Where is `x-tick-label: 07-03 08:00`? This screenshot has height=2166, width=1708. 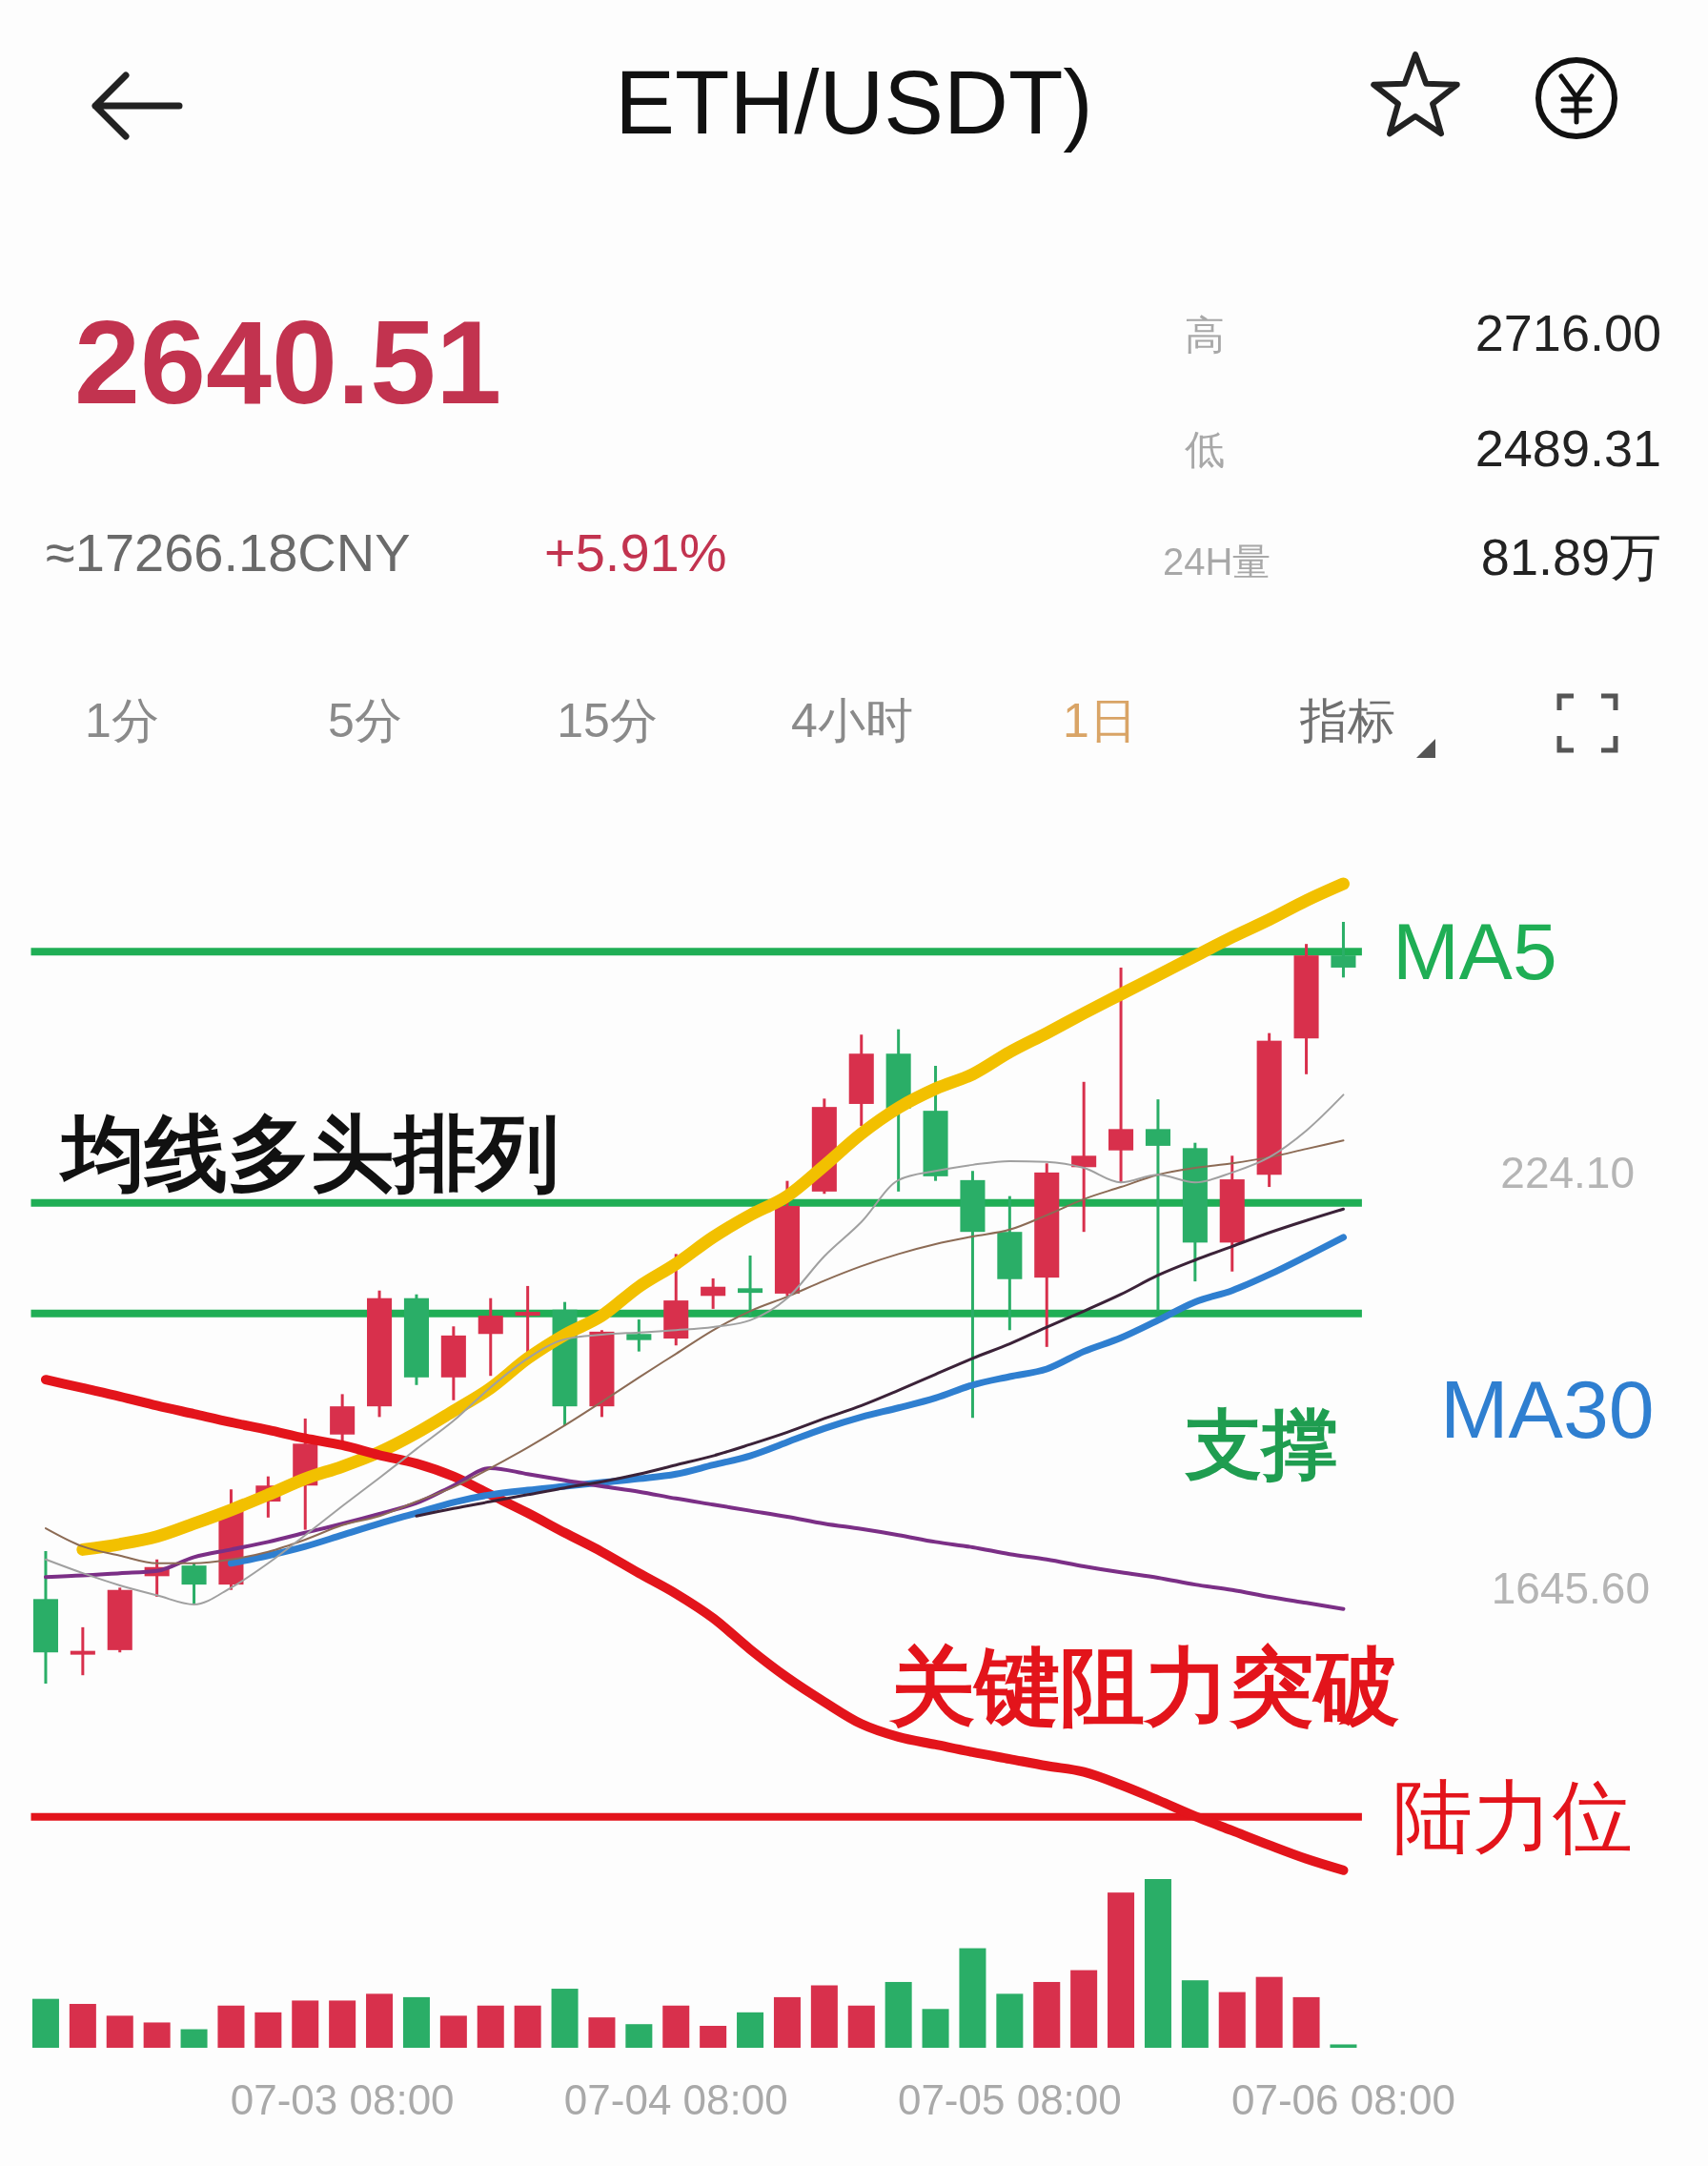 x-tick-label: 07-03 08:00 is located at coordinates (342, 2099).